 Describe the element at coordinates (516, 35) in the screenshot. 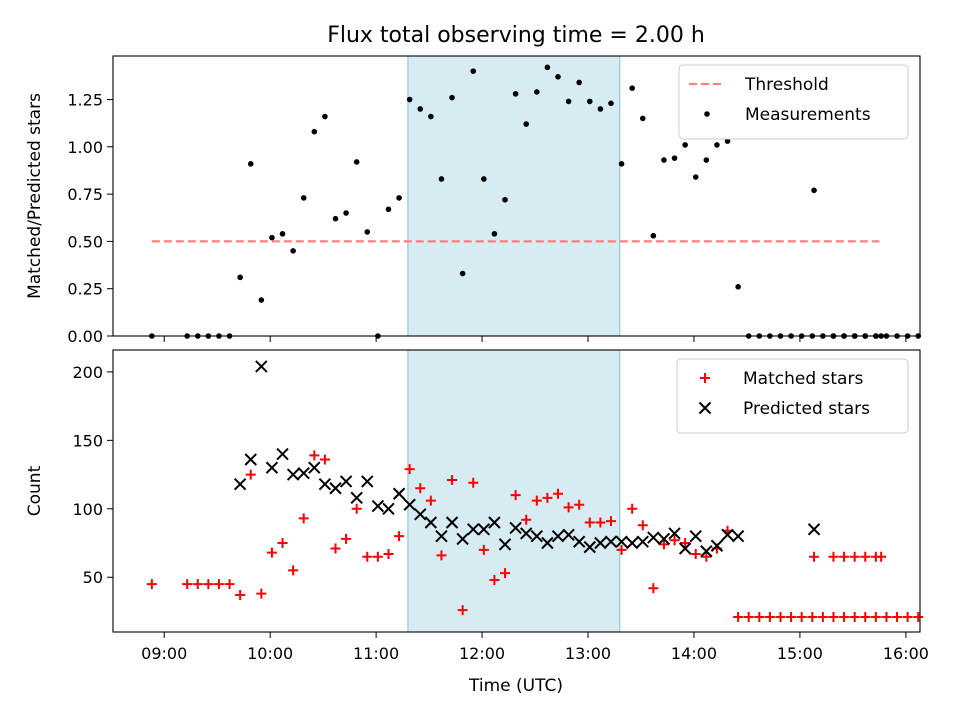

I see `chart-title: Flux total observing time = 2.00 h` at that location.